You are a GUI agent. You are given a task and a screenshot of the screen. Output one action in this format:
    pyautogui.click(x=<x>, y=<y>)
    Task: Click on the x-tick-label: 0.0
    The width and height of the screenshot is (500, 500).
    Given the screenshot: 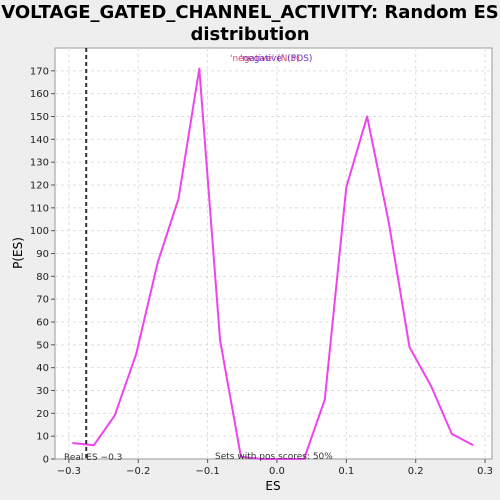 What is the action you would take?
    pyautogui.click(x=277, y=471)
    